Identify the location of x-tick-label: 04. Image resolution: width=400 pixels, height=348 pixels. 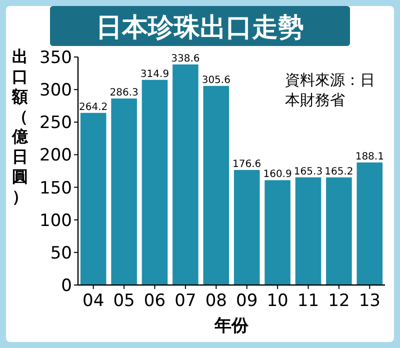
(93, 301).